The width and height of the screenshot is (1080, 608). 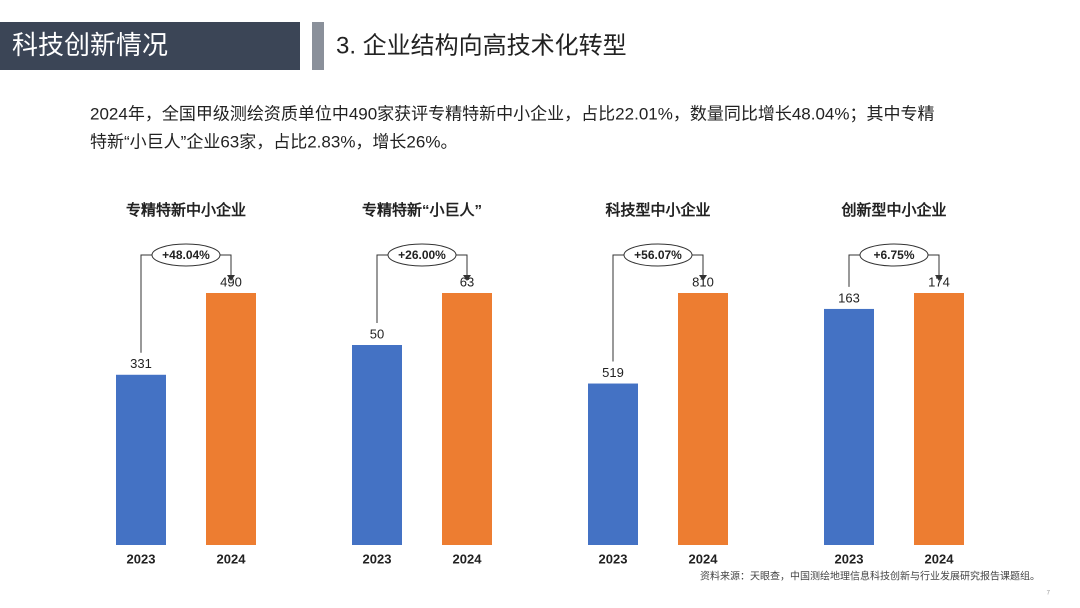 I want to click on value-label: 50, so click(x=377, y=333).